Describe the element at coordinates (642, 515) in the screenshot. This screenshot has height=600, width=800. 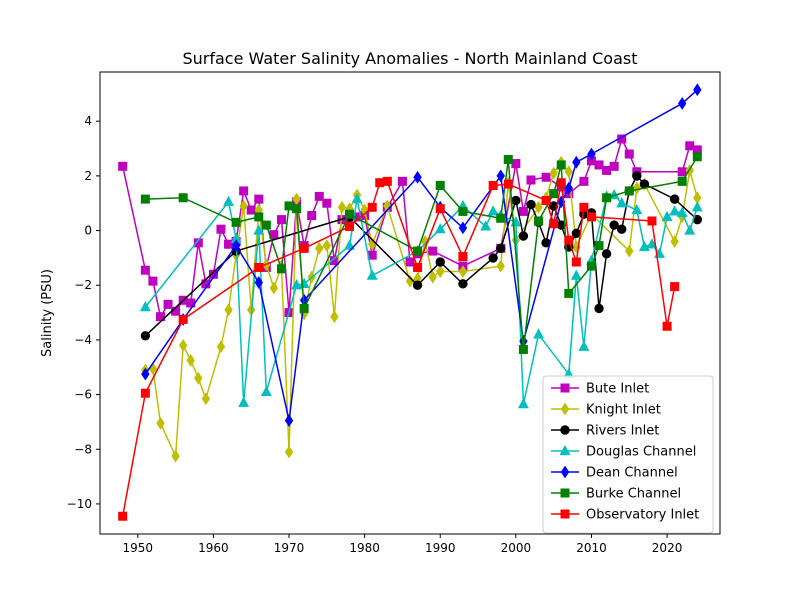
I see `legend-label: Observatory Inlet` at that location.